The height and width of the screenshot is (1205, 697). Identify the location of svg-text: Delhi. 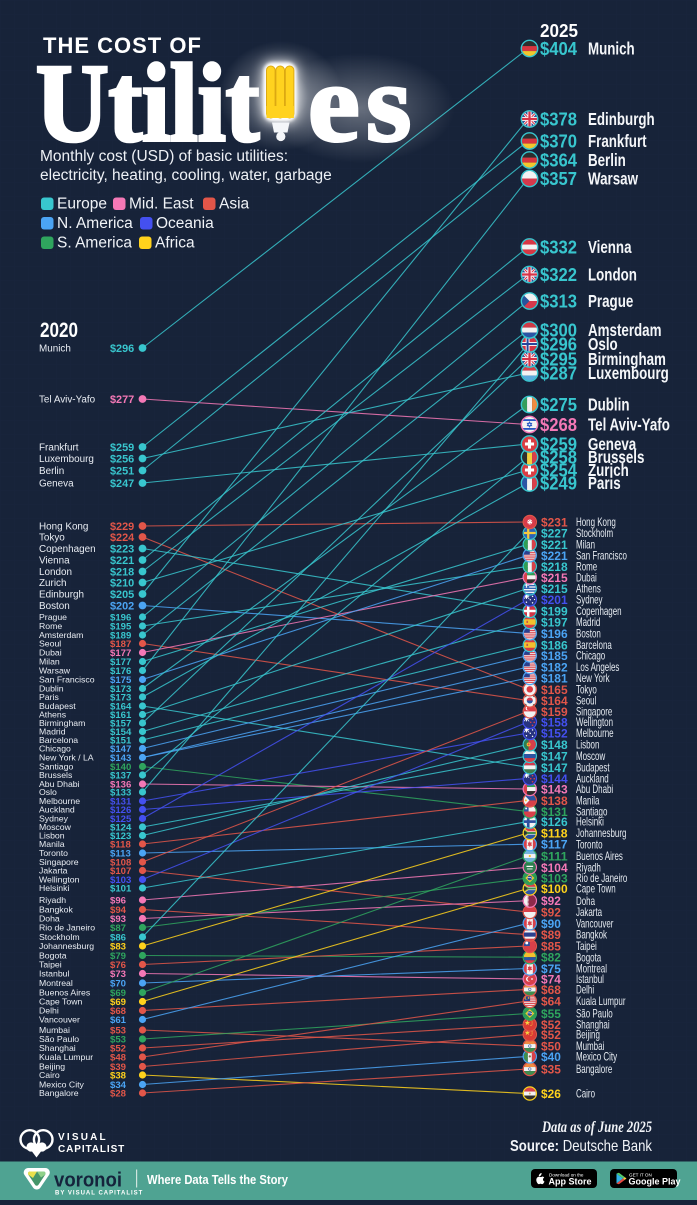
(585, 989).